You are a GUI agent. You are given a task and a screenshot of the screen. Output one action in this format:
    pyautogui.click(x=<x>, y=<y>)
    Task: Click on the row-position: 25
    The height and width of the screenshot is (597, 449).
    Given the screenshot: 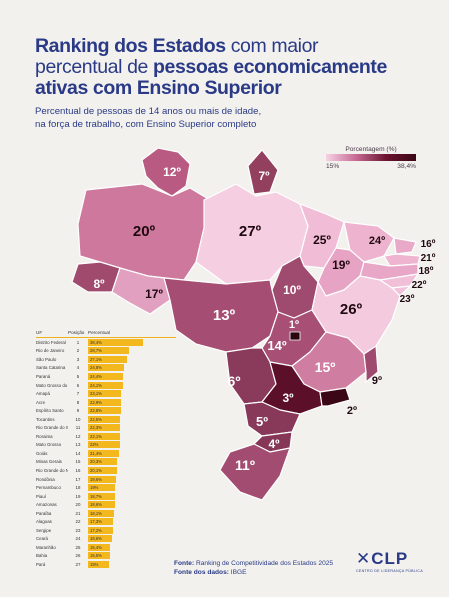 What is the action you would take?
    pyautogui.click(x=78, y=547)
    